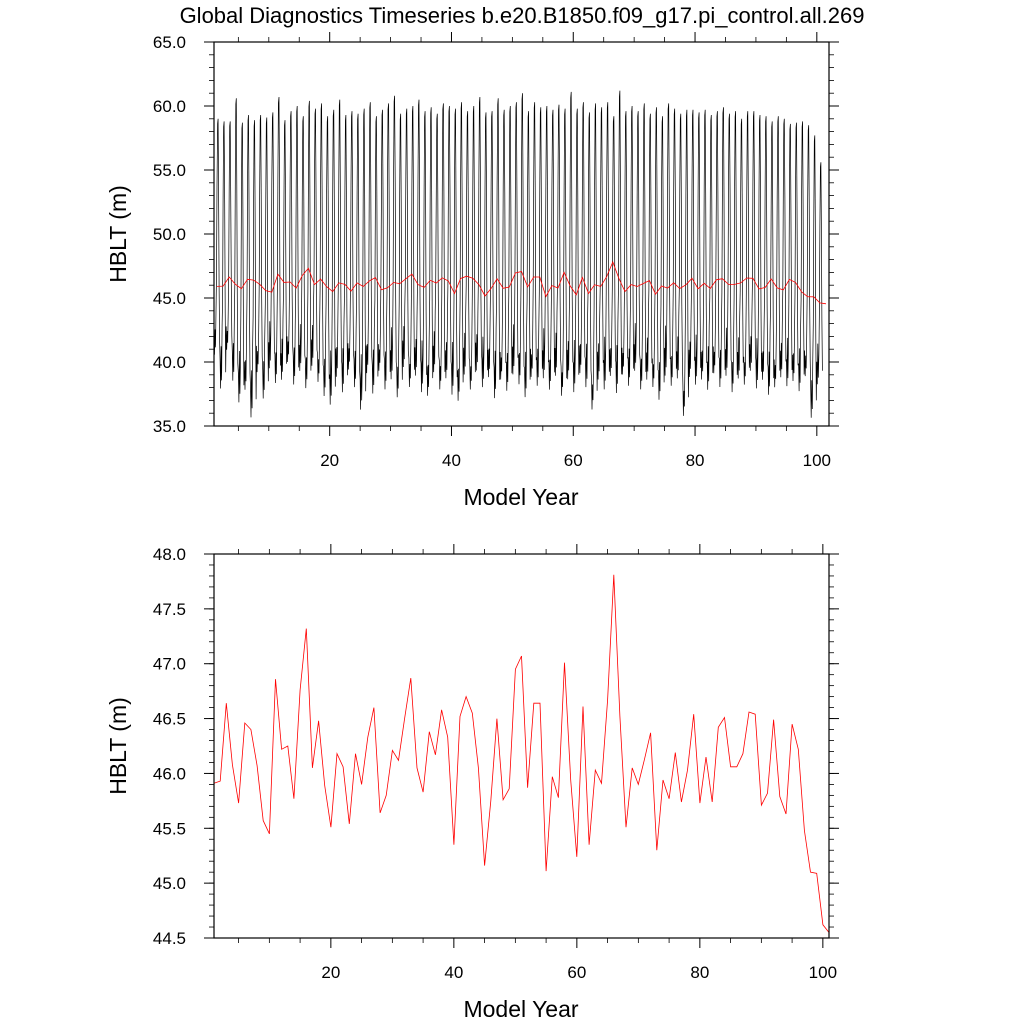 This screenshot has height=1024, width=1024. I want to click on top-x-tick-label: 100, so click(817, 460).